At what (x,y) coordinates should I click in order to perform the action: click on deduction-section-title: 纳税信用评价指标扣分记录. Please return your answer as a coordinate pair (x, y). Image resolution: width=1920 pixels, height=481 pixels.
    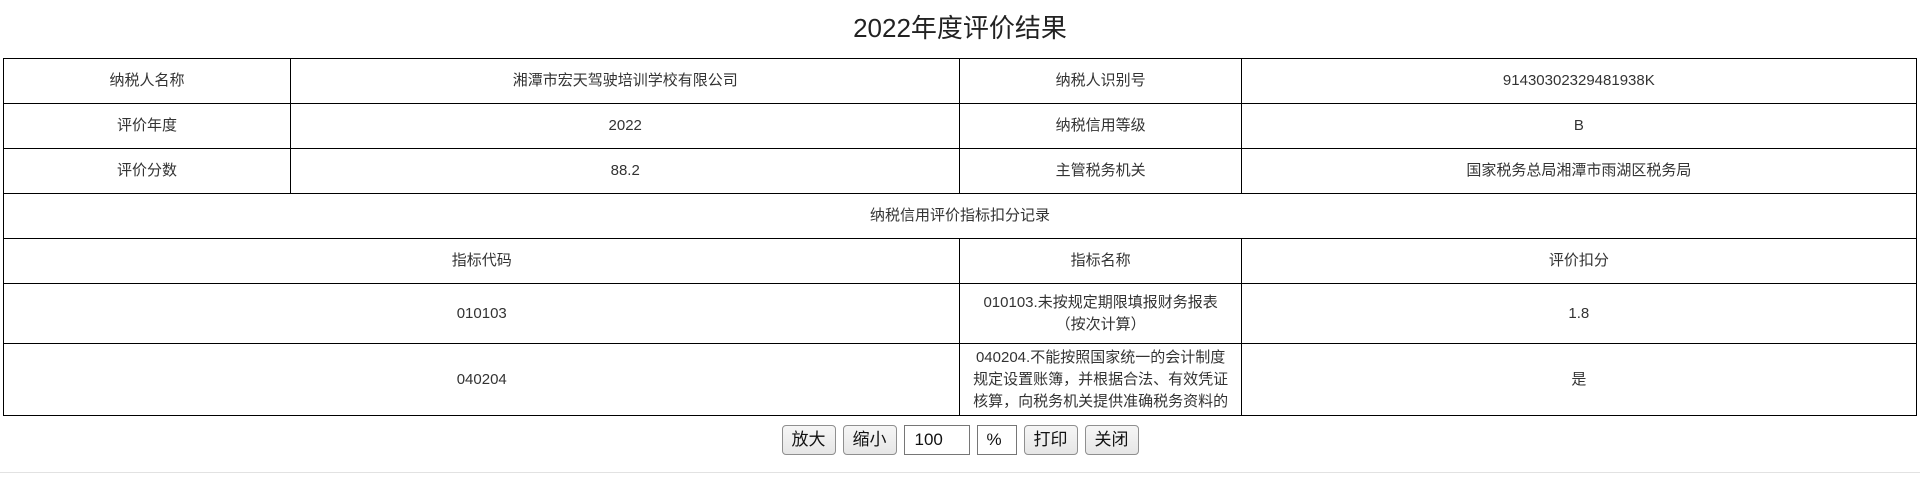
    Looking at the image, I should click on (960, 216).